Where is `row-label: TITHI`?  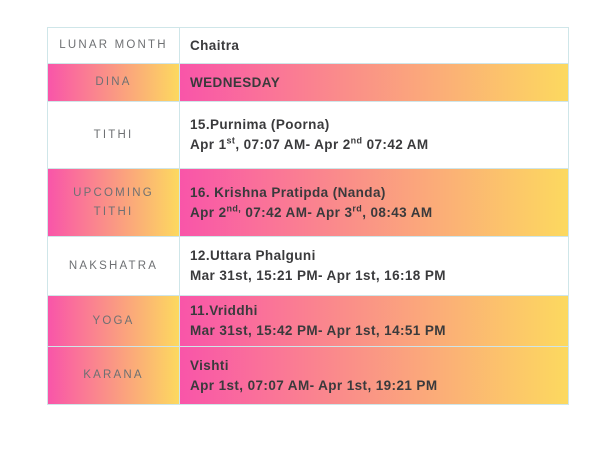
row-label: TITHI is located at coordinates (113, 135).